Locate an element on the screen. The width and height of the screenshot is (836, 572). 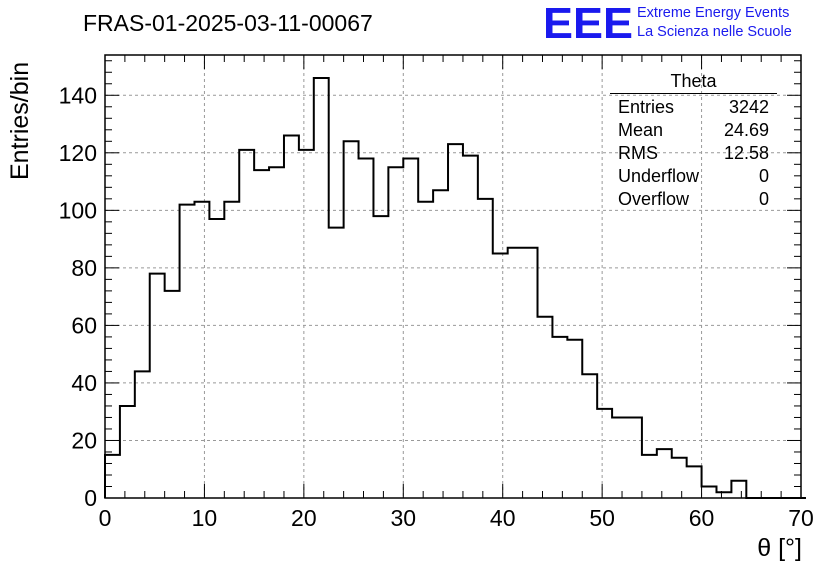
x-tick-label: 10 is located at coordinates (205, 518).